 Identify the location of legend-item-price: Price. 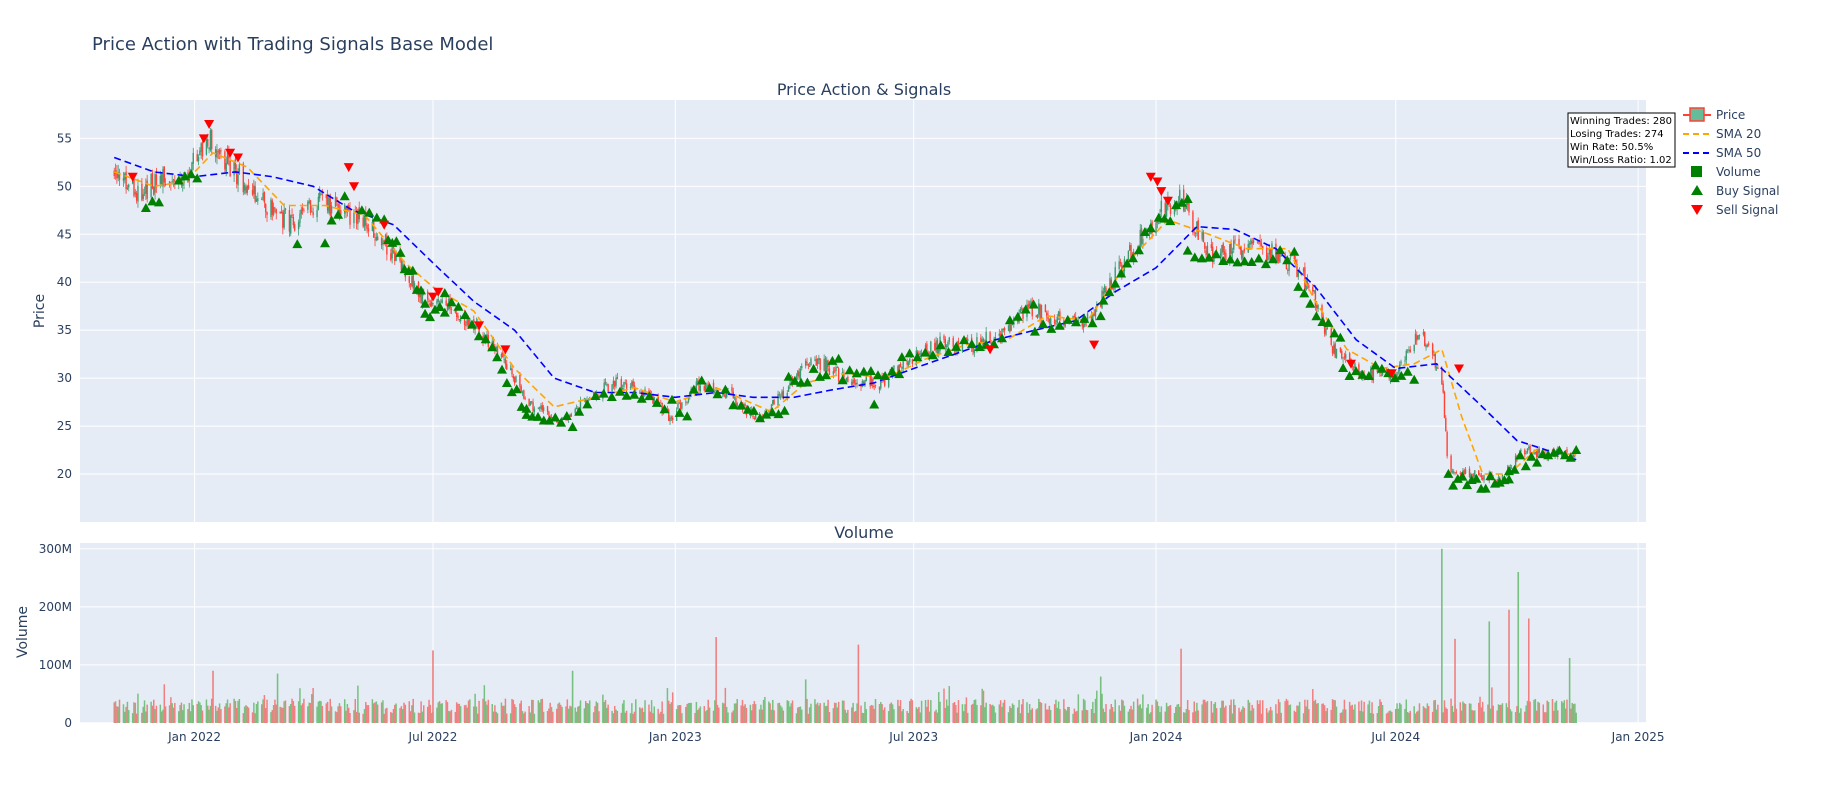
(1714, 114).